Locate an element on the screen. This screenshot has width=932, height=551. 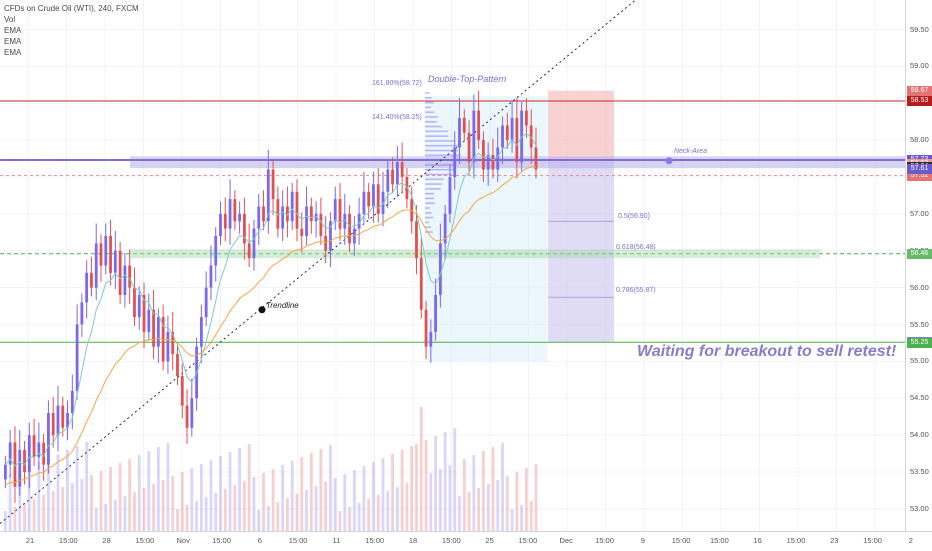
time-tick-label: 28 is located at coordinates (106, 540).